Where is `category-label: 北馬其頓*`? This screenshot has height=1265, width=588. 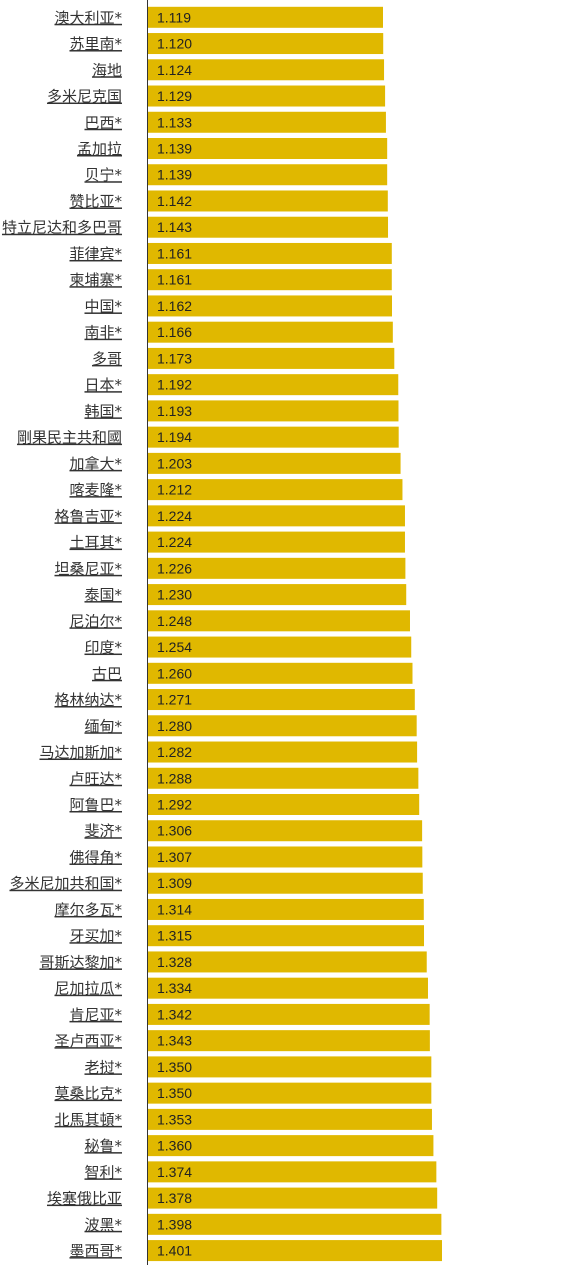
category-label: 北馬其頓* is located at coordinates (88, 1120).